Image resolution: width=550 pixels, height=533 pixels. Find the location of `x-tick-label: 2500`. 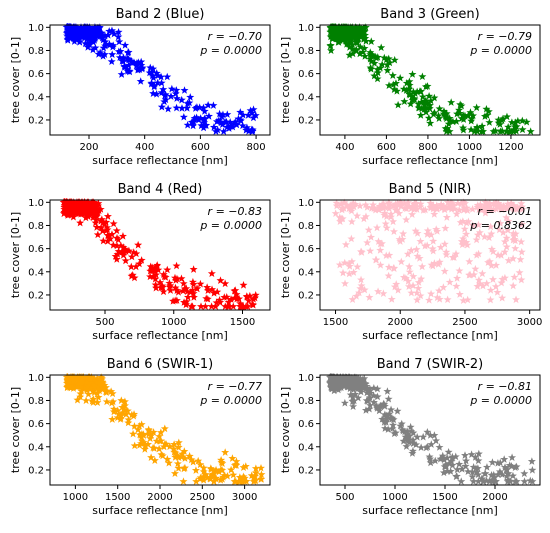

x-tick-label: 2500 is located at coordinates (202, 497).